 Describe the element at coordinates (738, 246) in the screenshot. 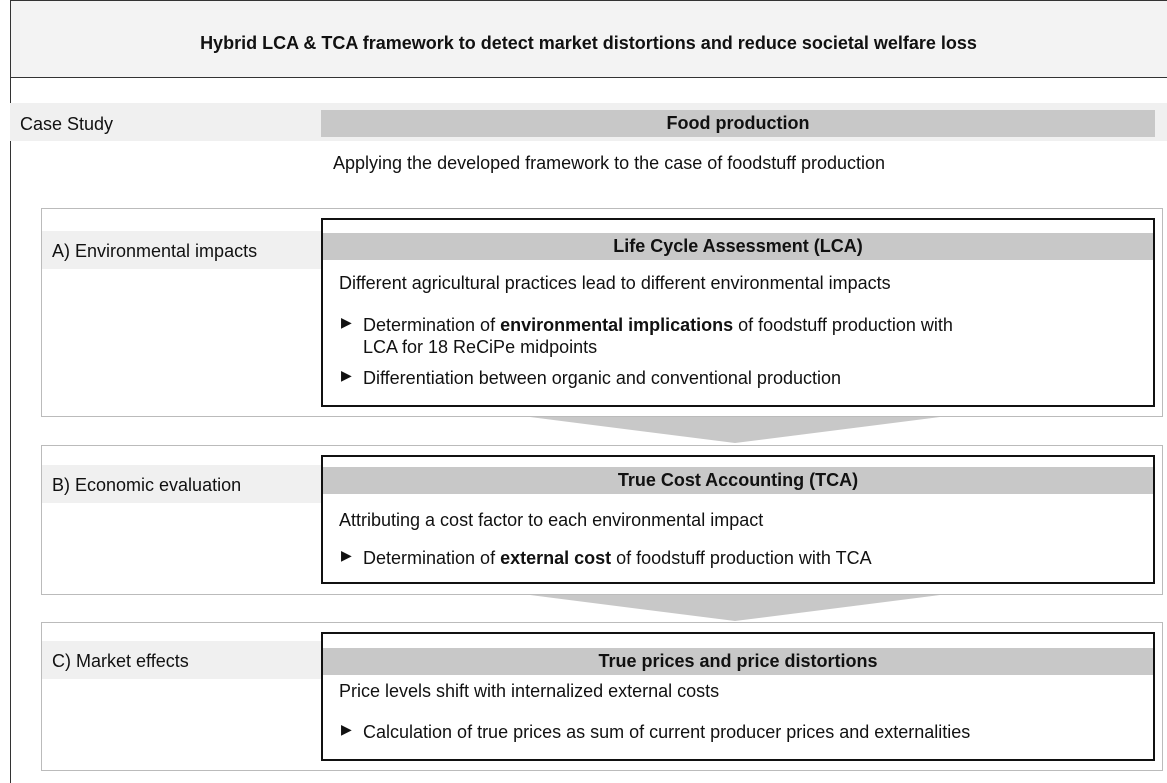

I see `section-heading: Life Cycle Assessment (LCA)` at that location.